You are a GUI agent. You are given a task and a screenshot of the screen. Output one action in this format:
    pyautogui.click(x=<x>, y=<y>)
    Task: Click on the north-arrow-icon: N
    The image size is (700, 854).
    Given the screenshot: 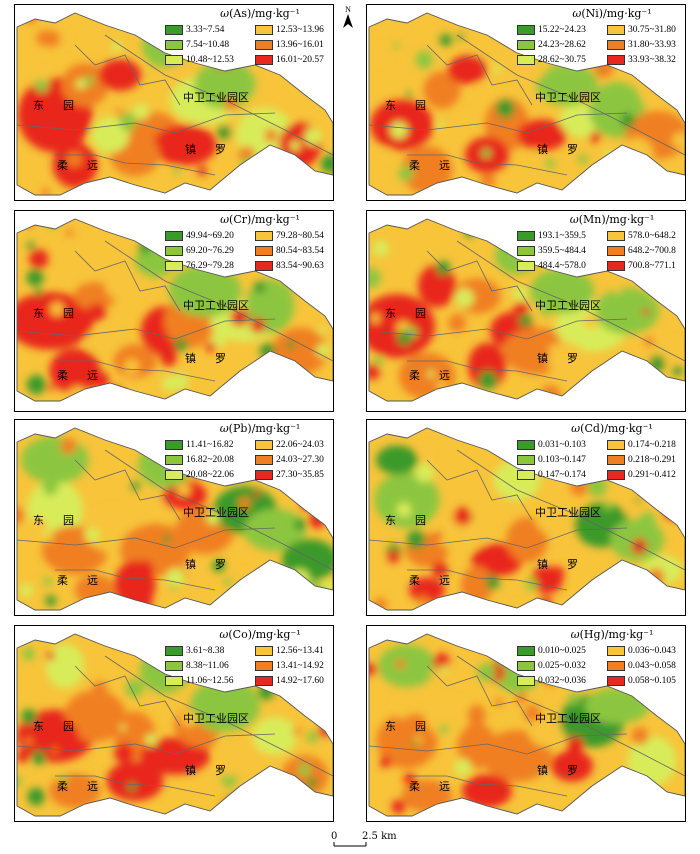 What is the action you would take?
    pyautogui.click(x=348, y=16)
    